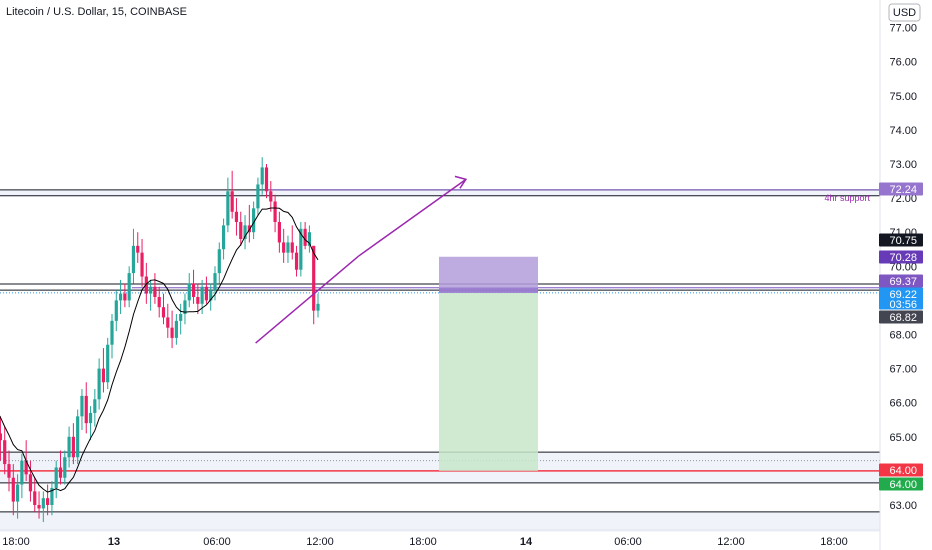  I want to click on price-tick-label: 65.00, so click(903, 438).